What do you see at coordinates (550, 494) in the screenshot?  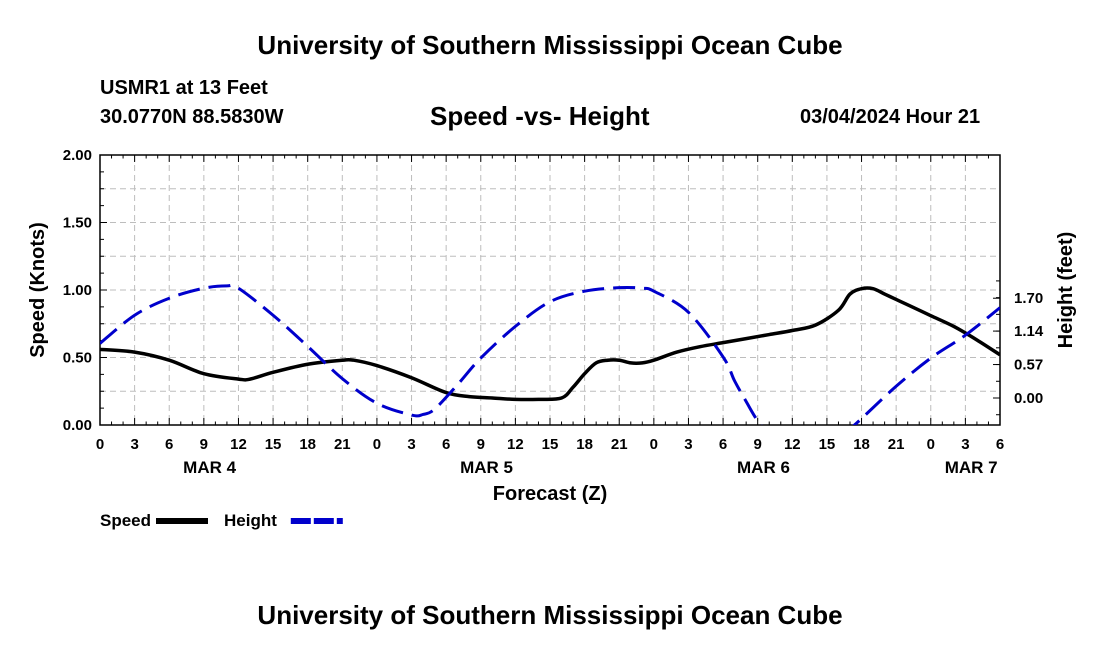 I see `x-axis-title: Forecast (Z)` at bounding box center [550, 494].